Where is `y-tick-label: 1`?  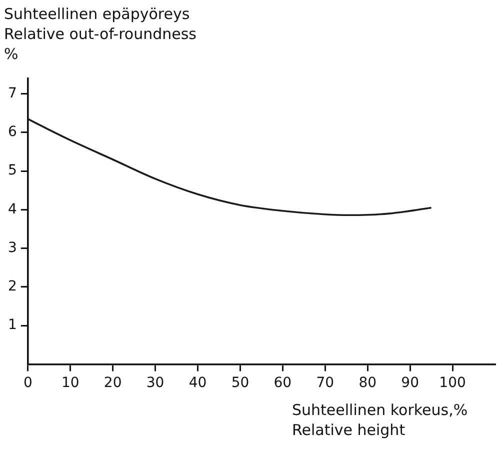
y-tick-label: 1 is located at coordinates (12, 325).